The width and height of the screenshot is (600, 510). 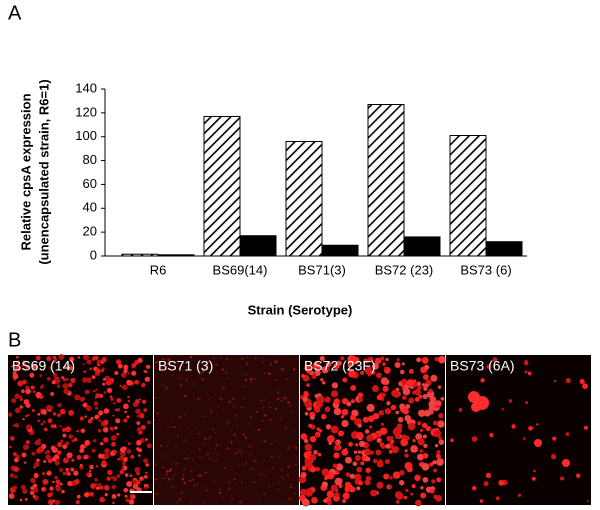 I want to click on x-tick-label: R6, so click(x=158, y=269).